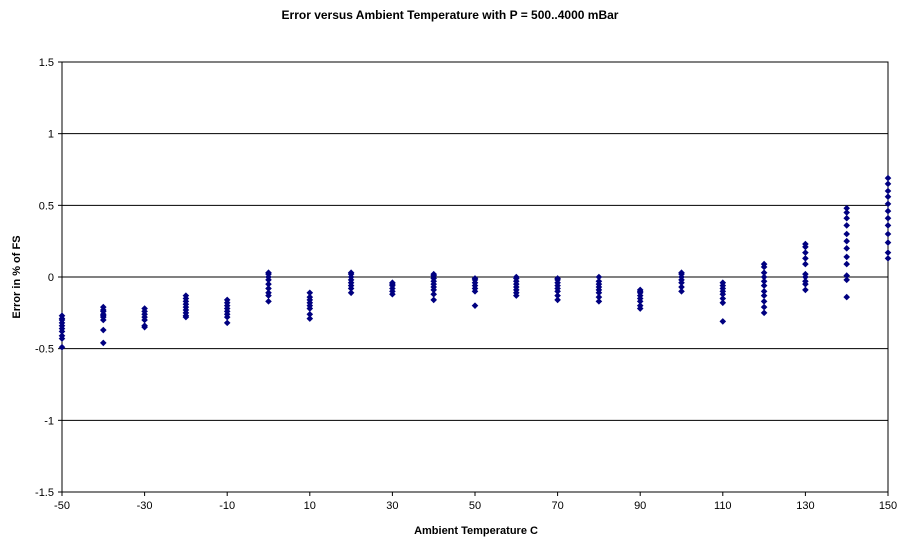 The image size is (900, 539). What do you see at coordinates (310, 506) in the screenshot?
I see `x-tick-label: 10` at bounding box center [310, 506].